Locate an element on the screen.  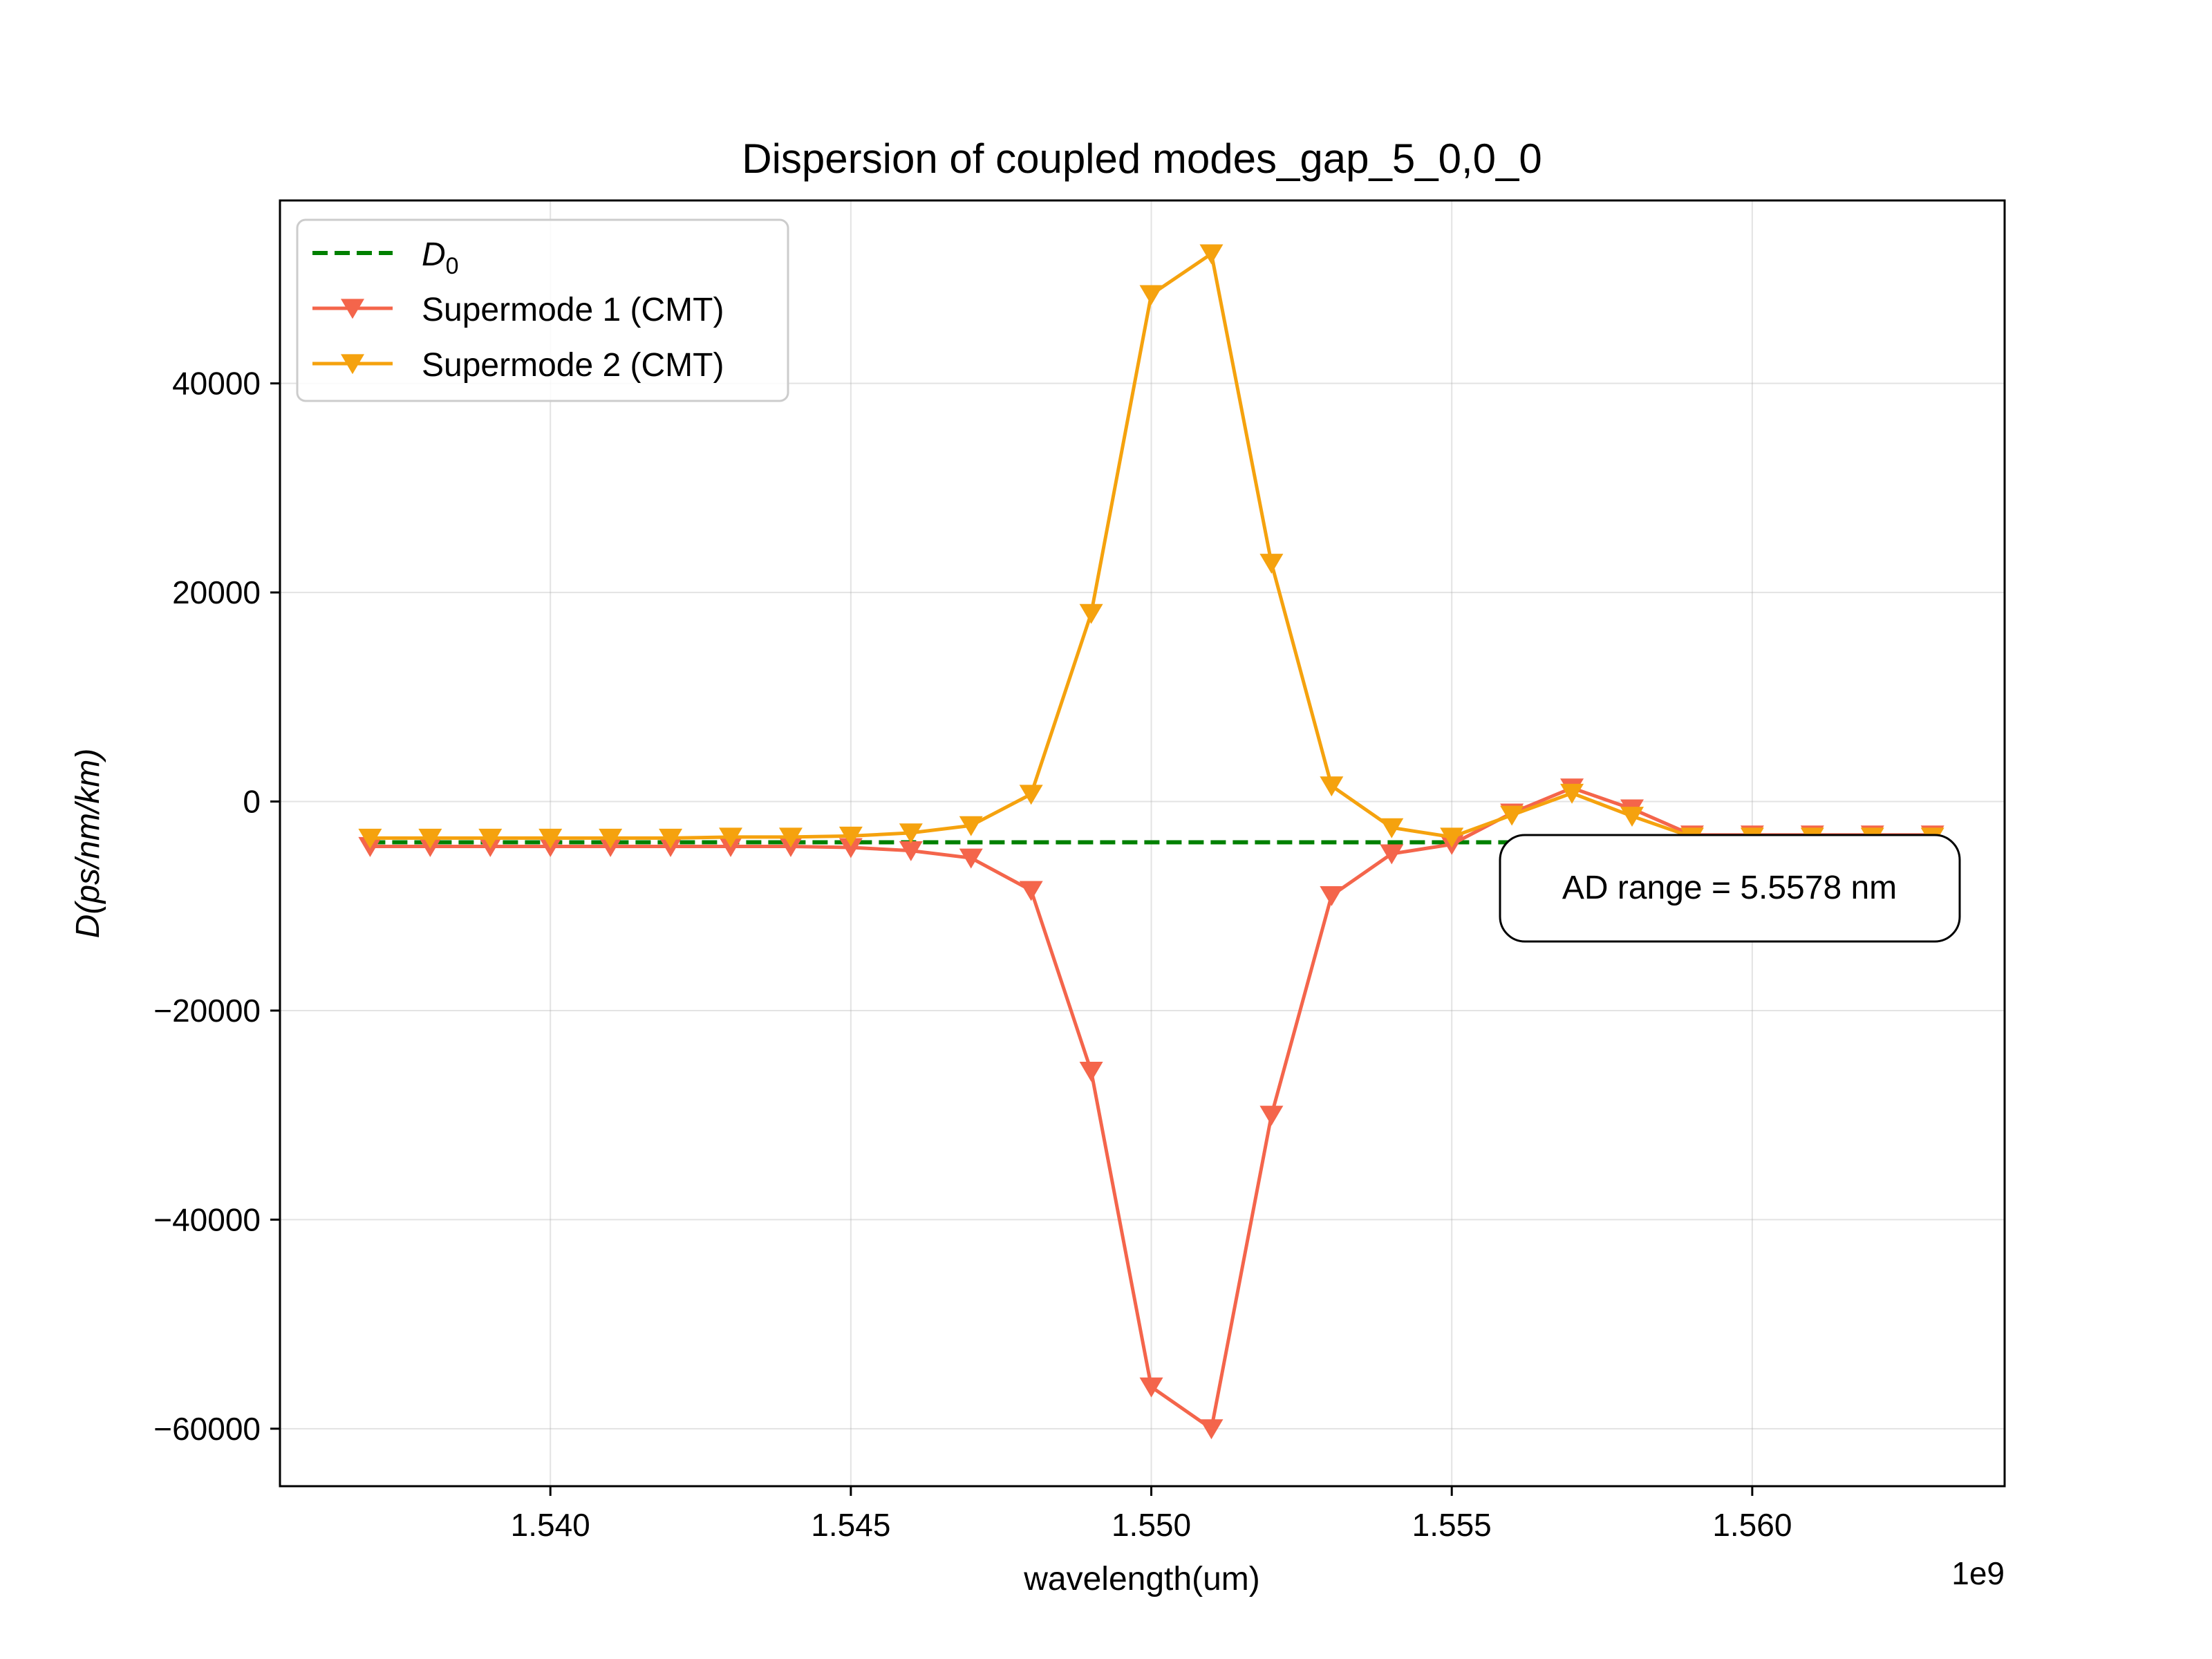
x-tick-label: 1.560 is located at coordinates (1752, 1525).